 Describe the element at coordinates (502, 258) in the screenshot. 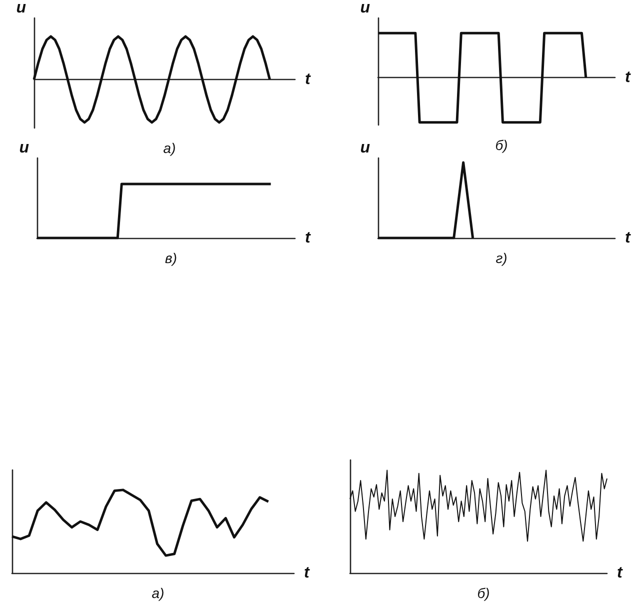

I see `text: г)` at that location.